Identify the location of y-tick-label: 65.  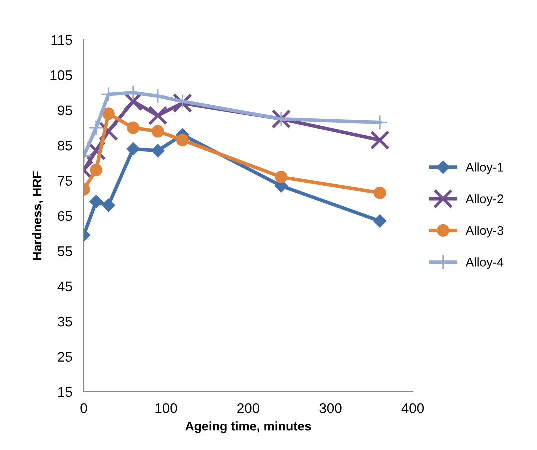
(65, 216).